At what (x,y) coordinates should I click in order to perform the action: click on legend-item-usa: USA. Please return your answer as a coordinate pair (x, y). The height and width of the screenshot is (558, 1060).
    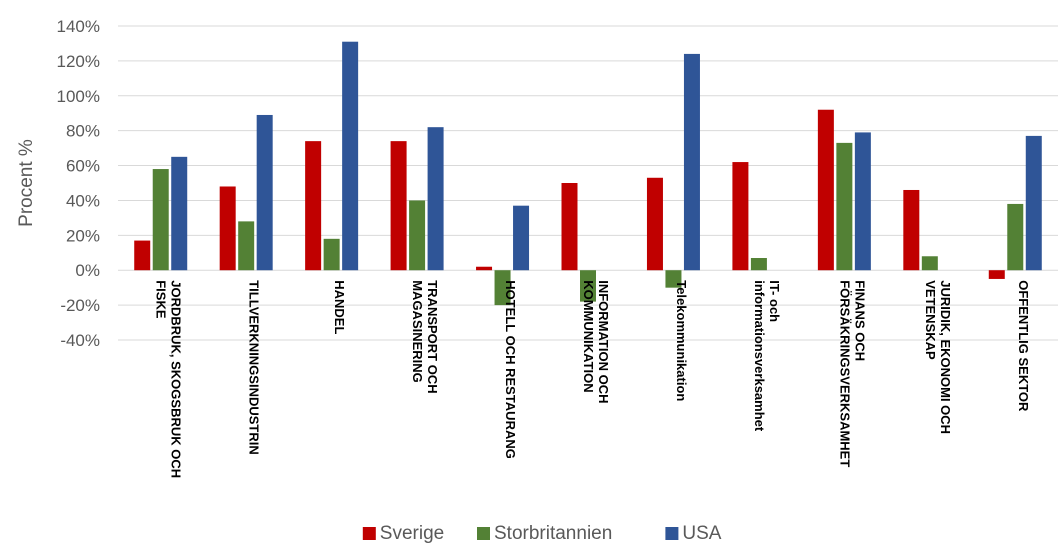
    Looking at the image, I should click on (693, 533).